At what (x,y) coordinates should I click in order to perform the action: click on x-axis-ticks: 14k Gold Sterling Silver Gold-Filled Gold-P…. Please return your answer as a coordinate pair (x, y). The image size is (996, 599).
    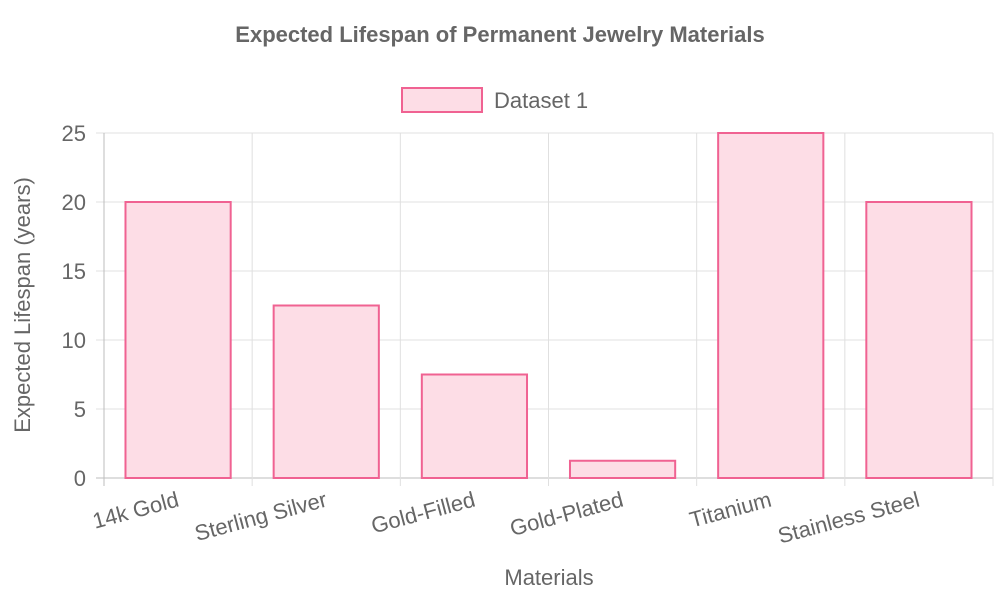
    Looking at the image, I should click on (506, 518).